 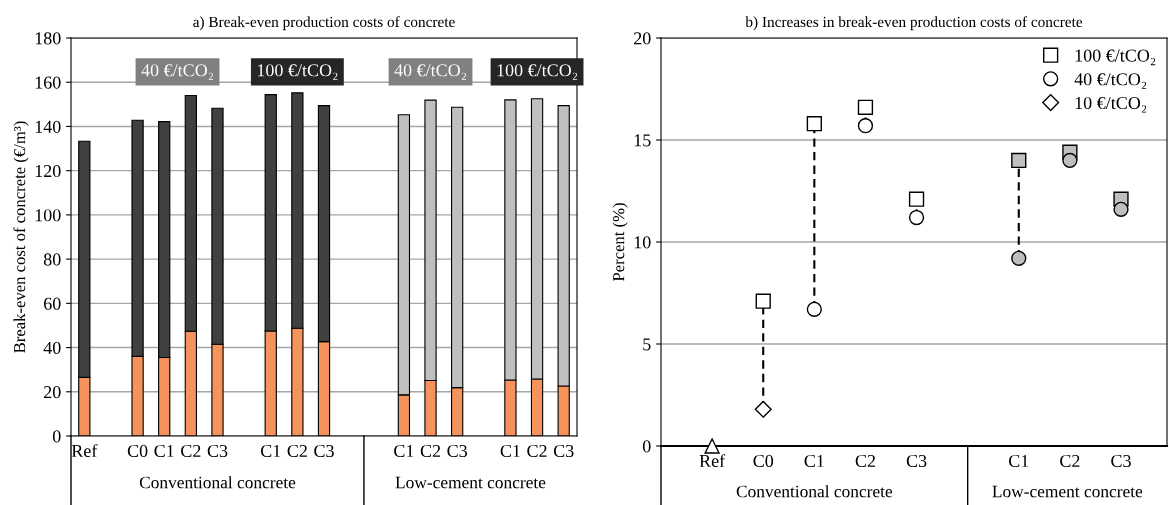 What do you see at coordinates (21, 237) in the screenshot?
I see `y-axis-title: Break-even cost of concrete (€/m³)` at bounding box center [21, 237].